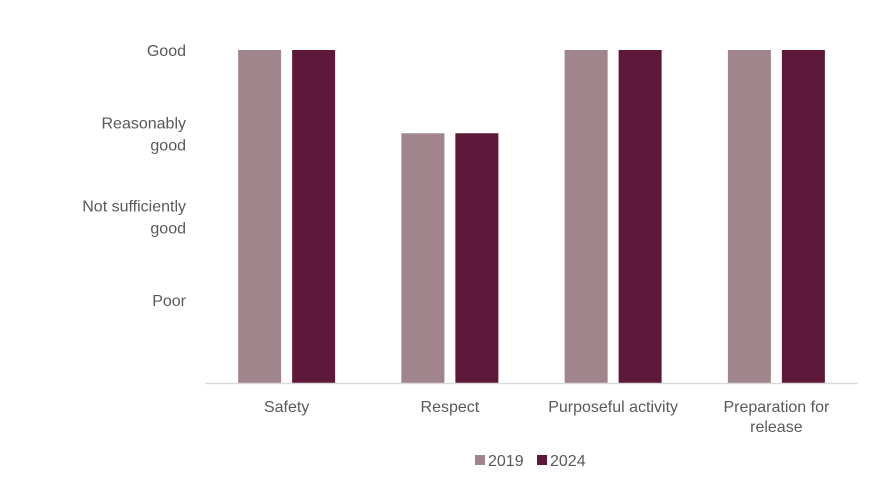 The width and height of the screenshot is (886, 489). I want to click on legend-swatch-2024, so click(542, 460).